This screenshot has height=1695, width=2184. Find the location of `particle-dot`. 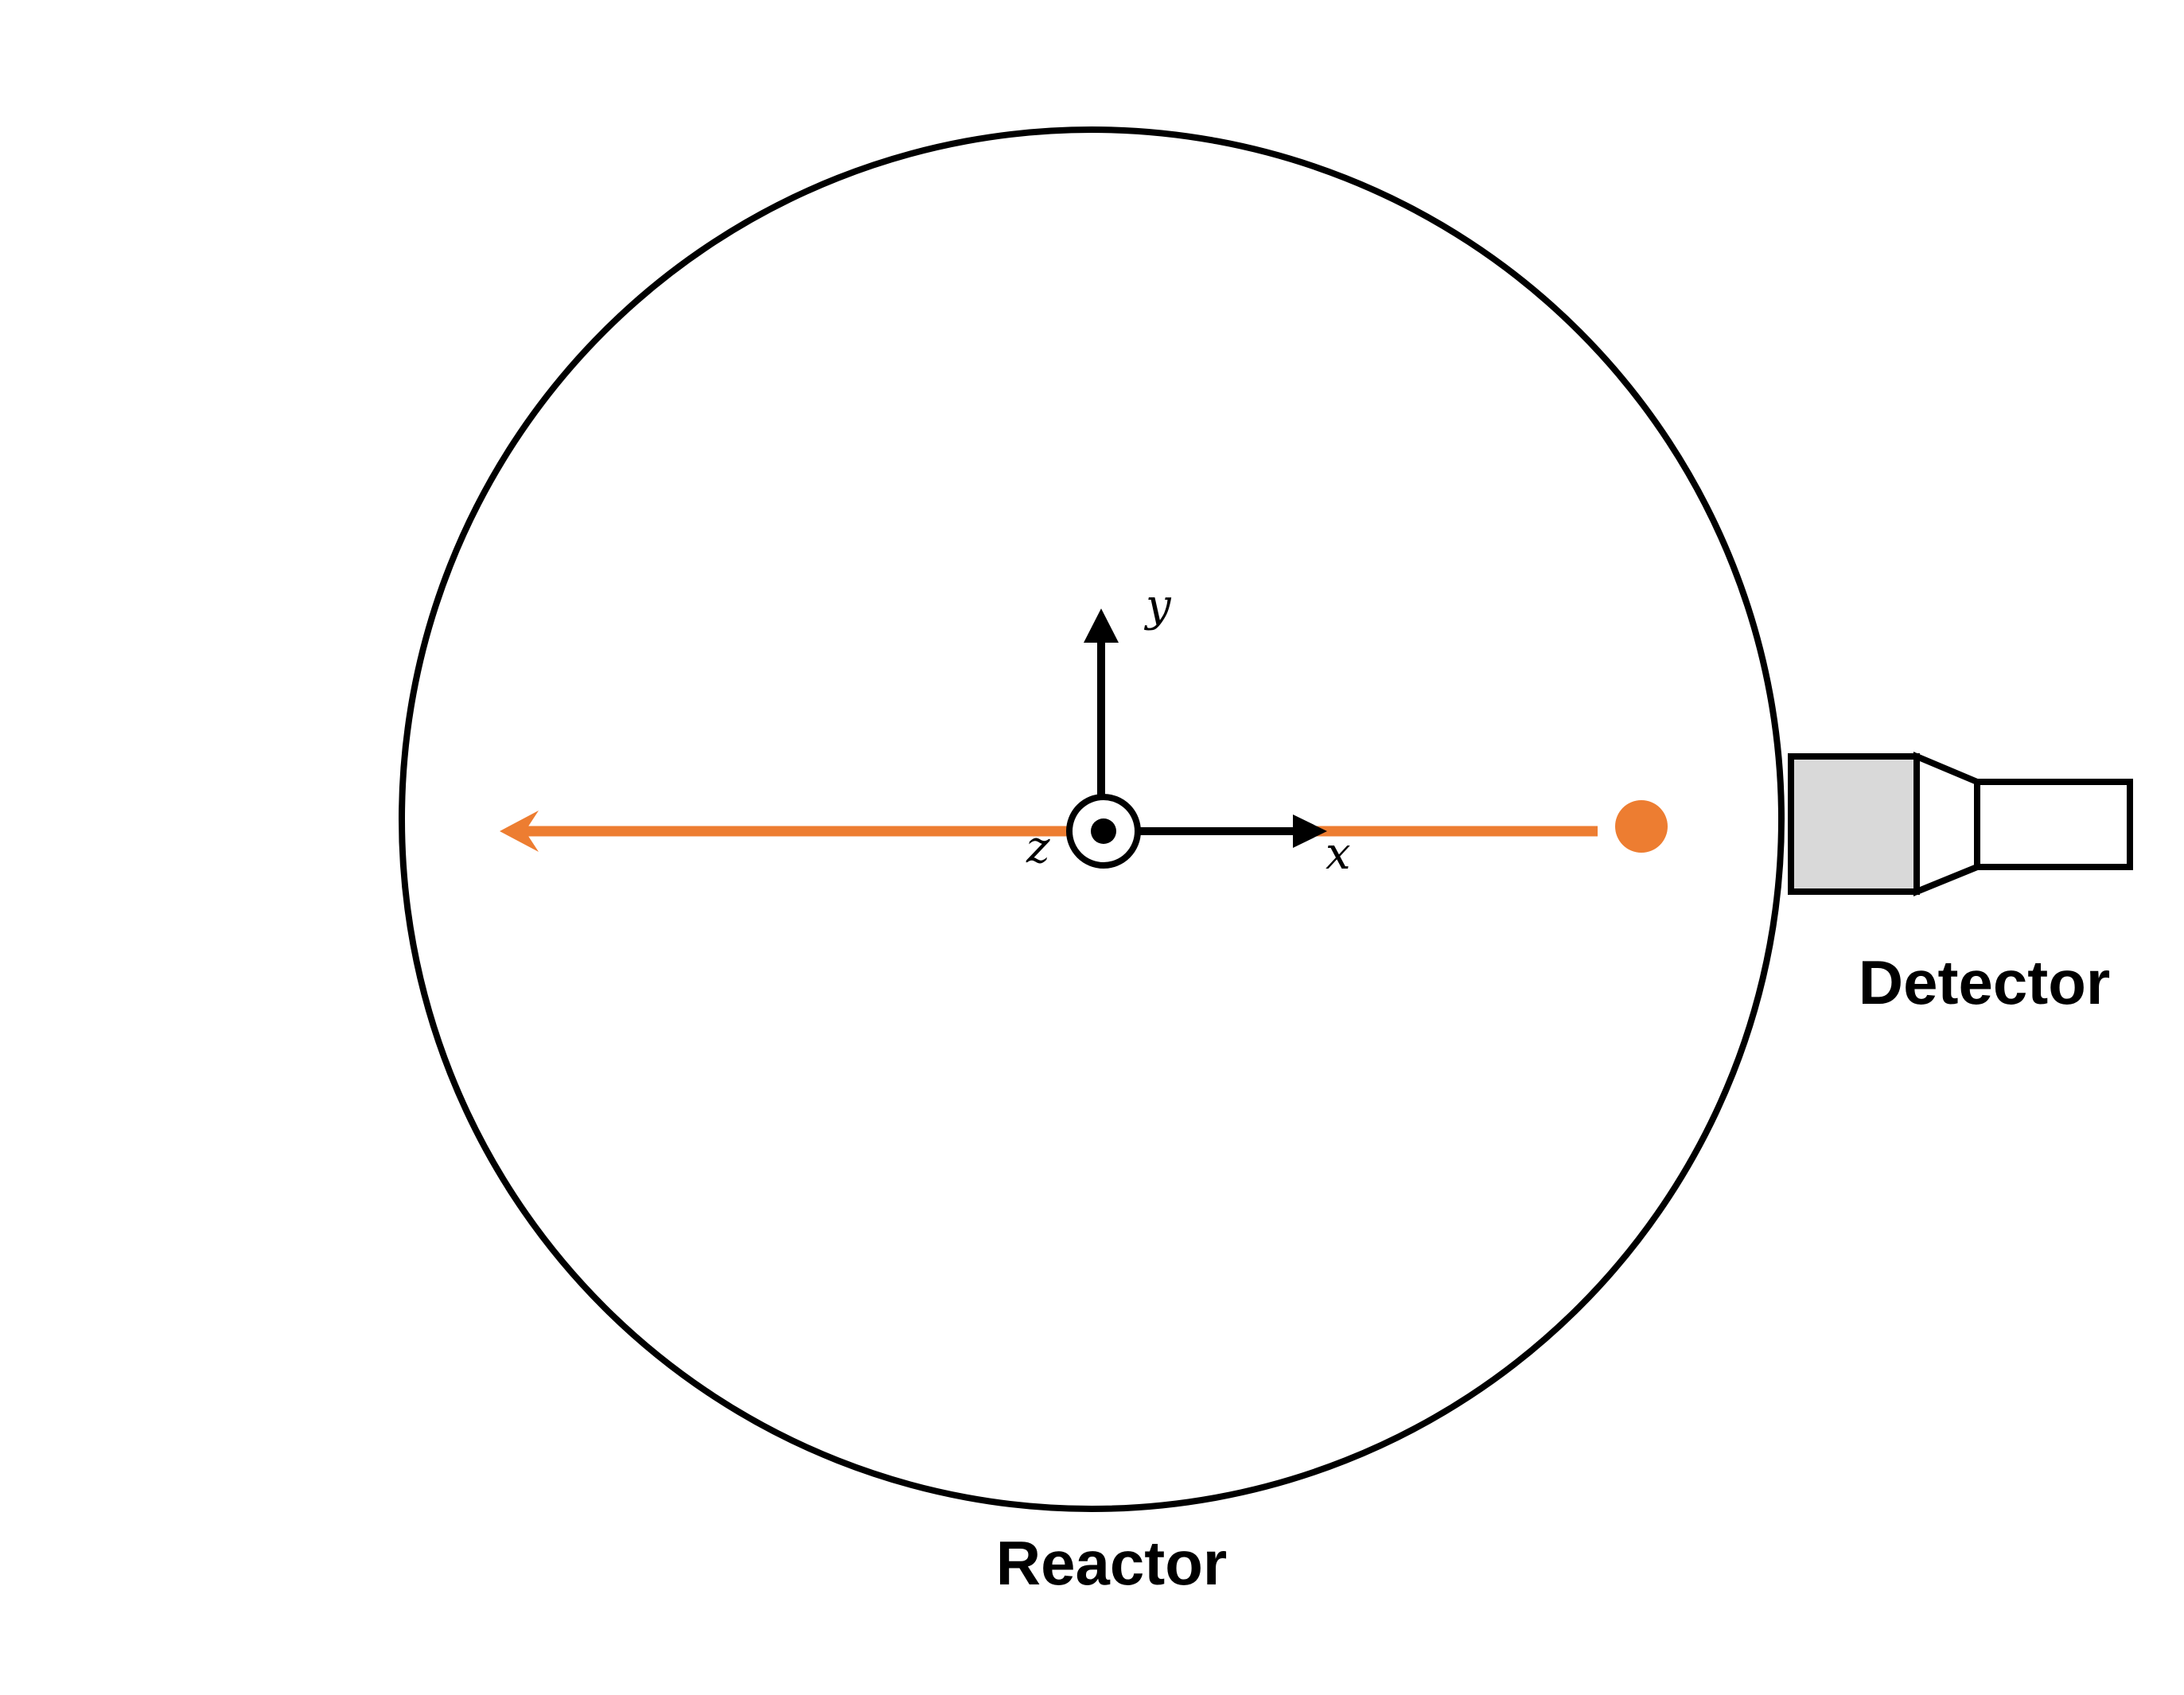

particle-dot is located at coordinates (1641, 826).